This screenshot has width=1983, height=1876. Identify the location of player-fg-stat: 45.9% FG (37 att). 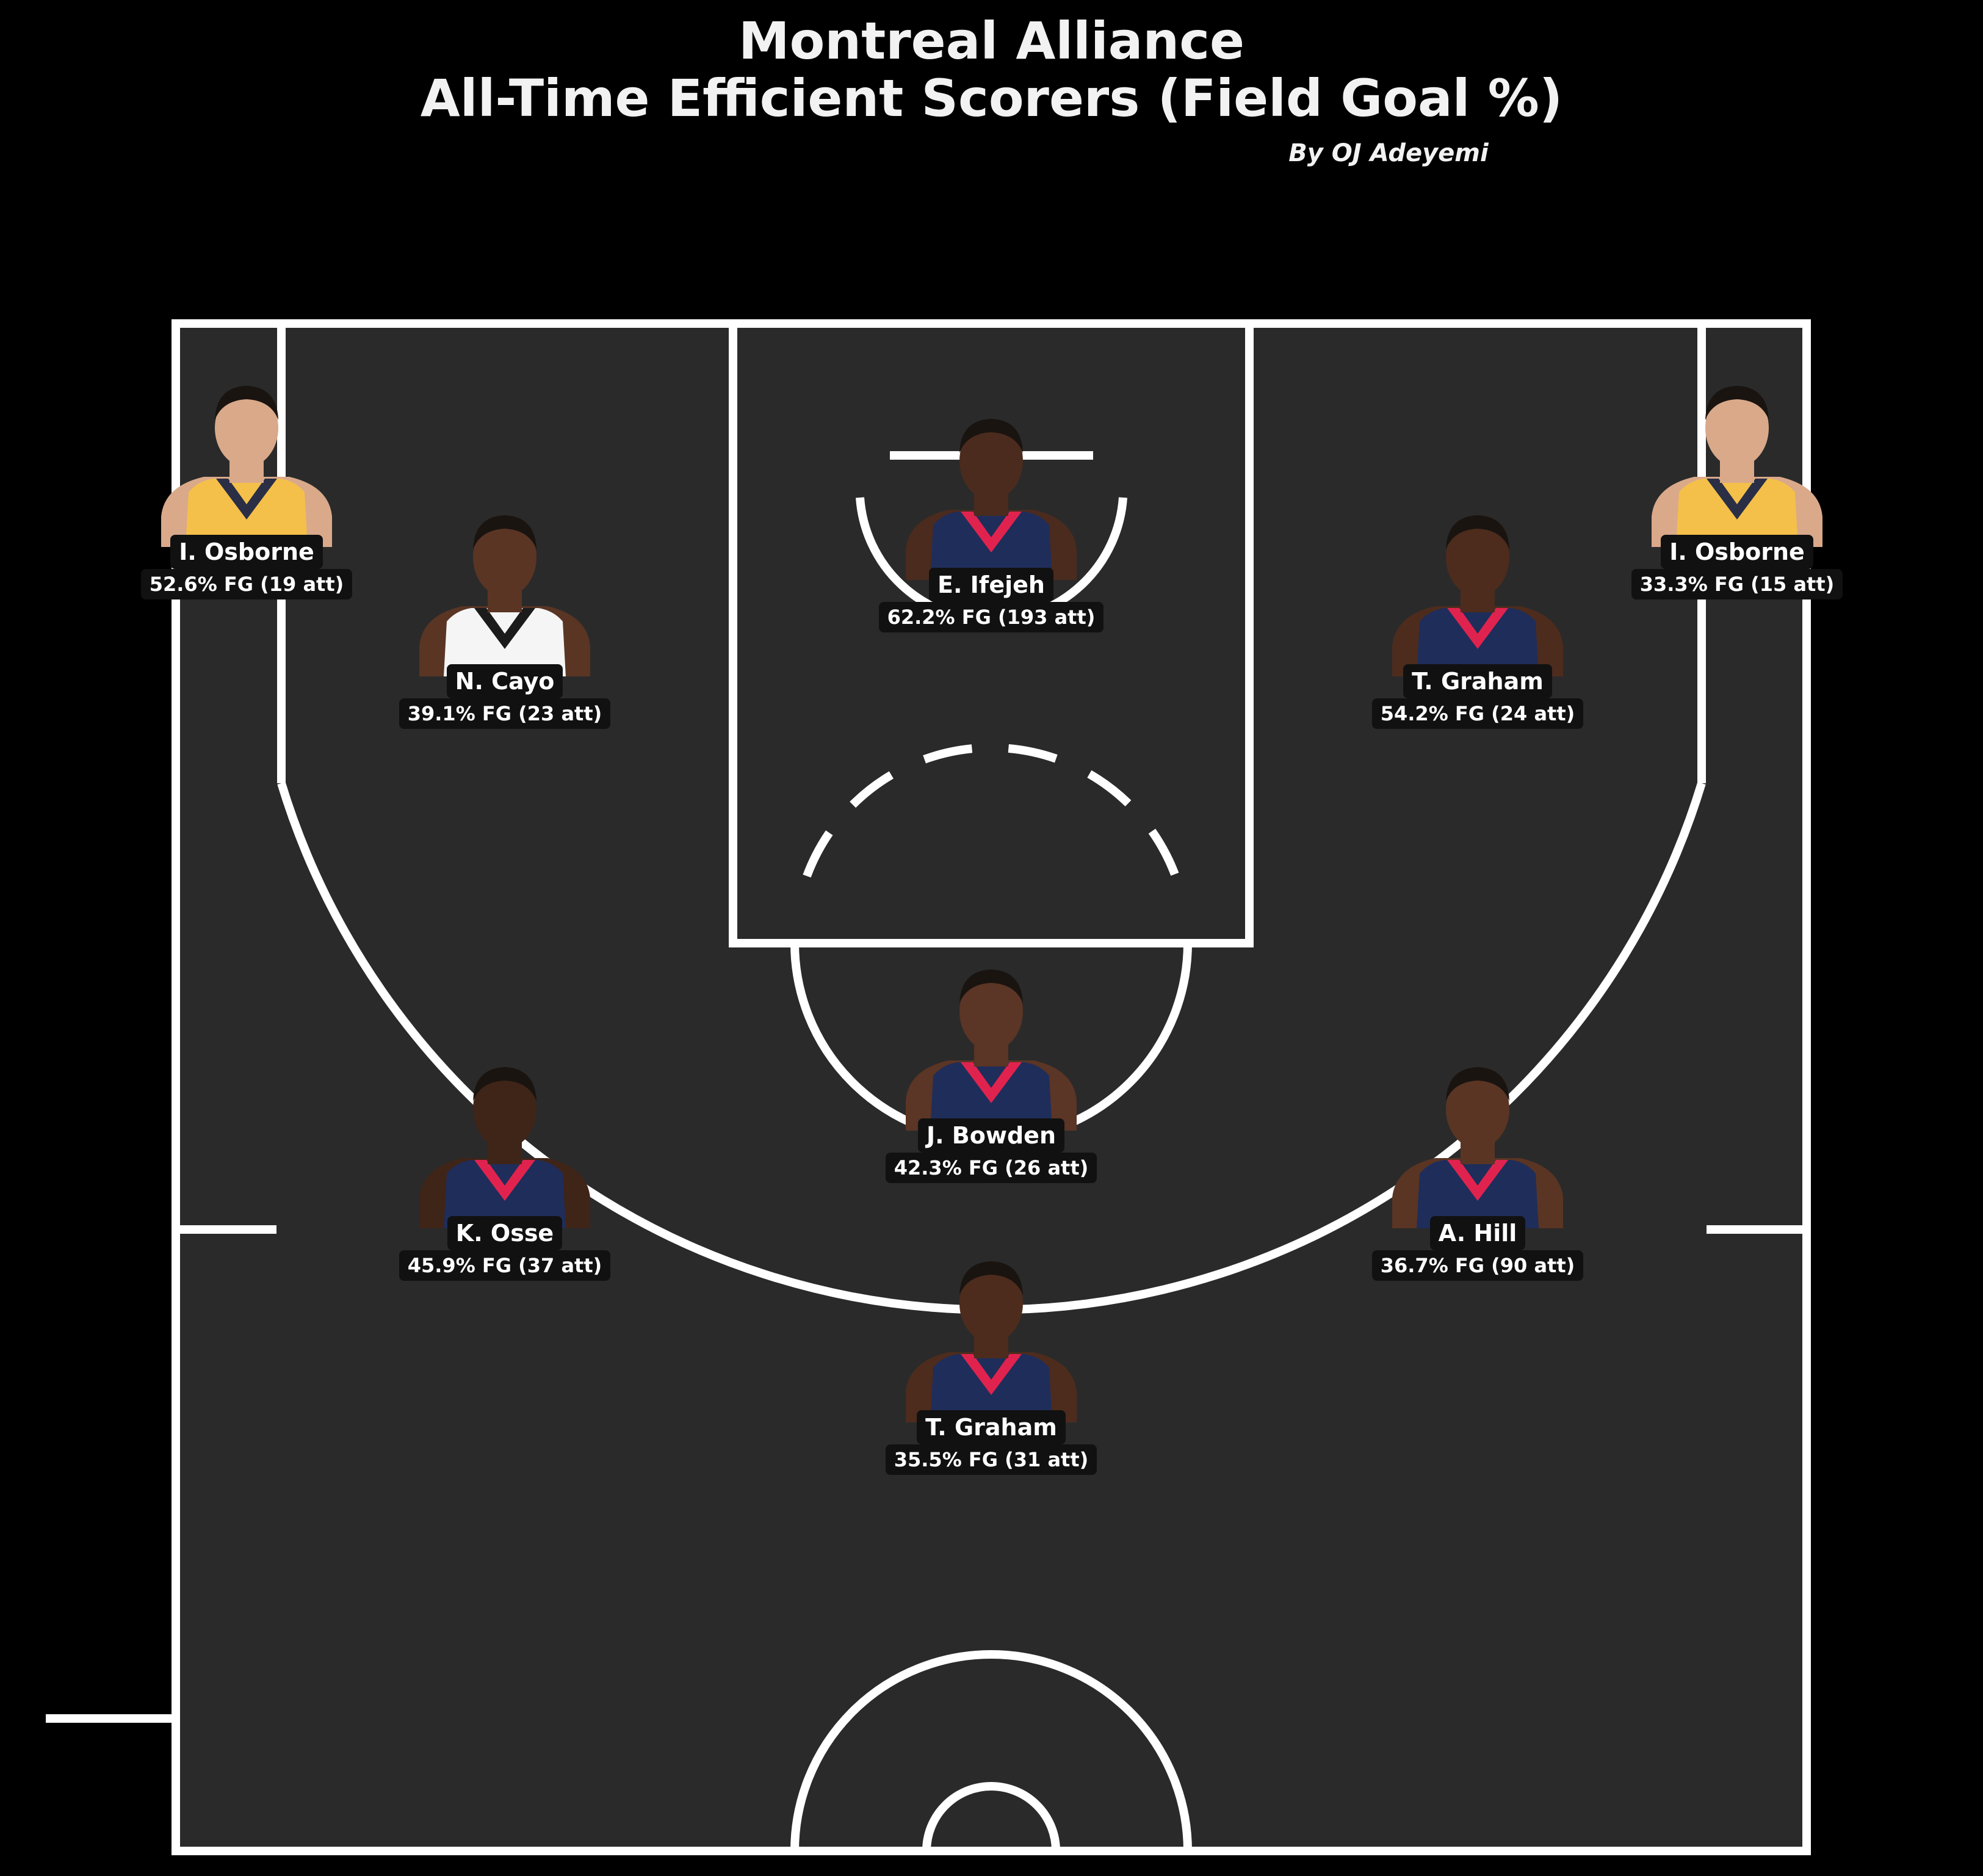
(505, 1265).